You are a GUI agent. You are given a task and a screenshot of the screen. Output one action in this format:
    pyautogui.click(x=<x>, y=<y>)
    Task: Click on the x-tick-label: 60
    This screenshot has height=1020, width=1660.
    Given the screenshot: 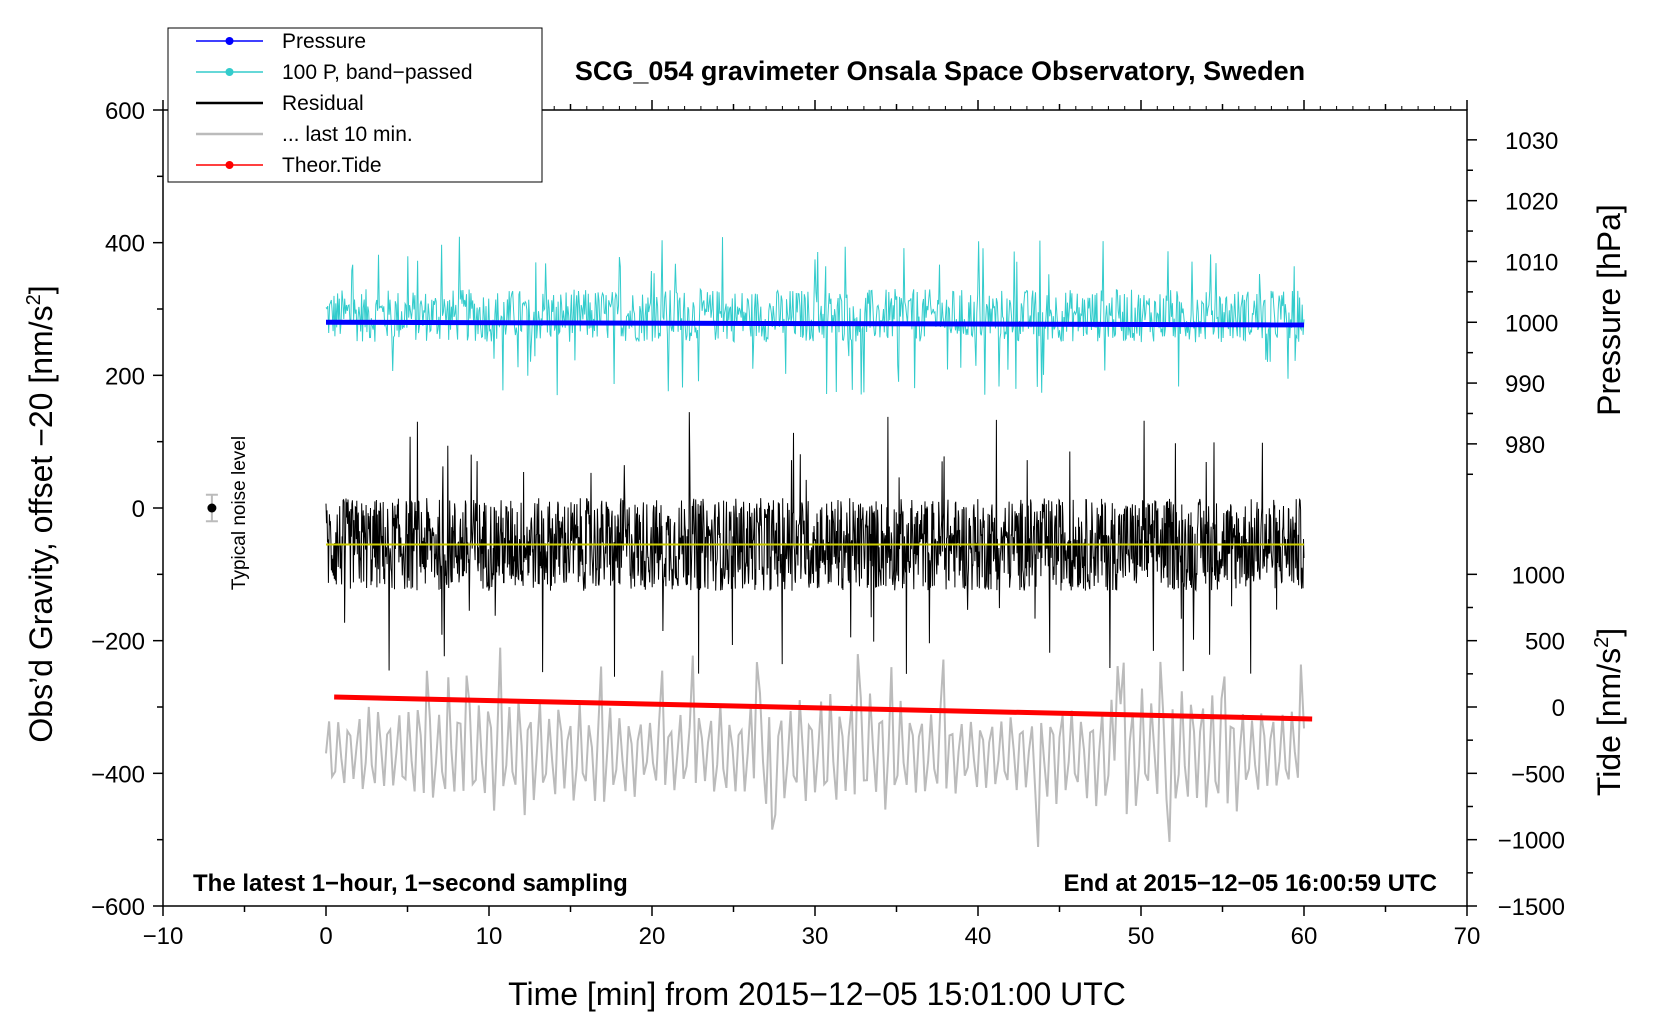 What is the action you would take?
    pyautogui.click(x=1304, y=936)
    